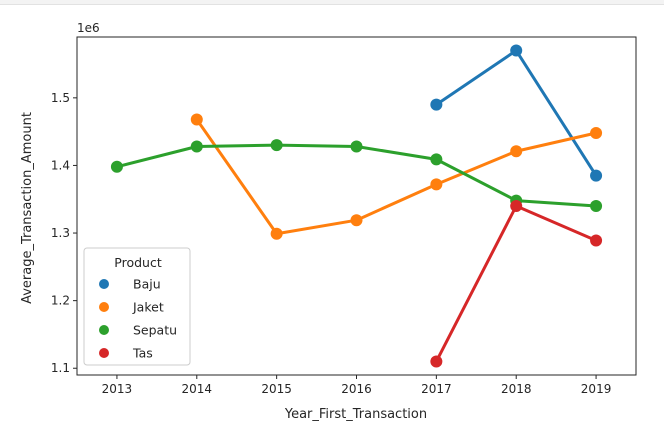 This screenshot has width=664, height=431. What do you see at coordinates (148, 307) in the screenshot?
I see `legend-label-jaket: Jaket` at bounding box center [148, 307].